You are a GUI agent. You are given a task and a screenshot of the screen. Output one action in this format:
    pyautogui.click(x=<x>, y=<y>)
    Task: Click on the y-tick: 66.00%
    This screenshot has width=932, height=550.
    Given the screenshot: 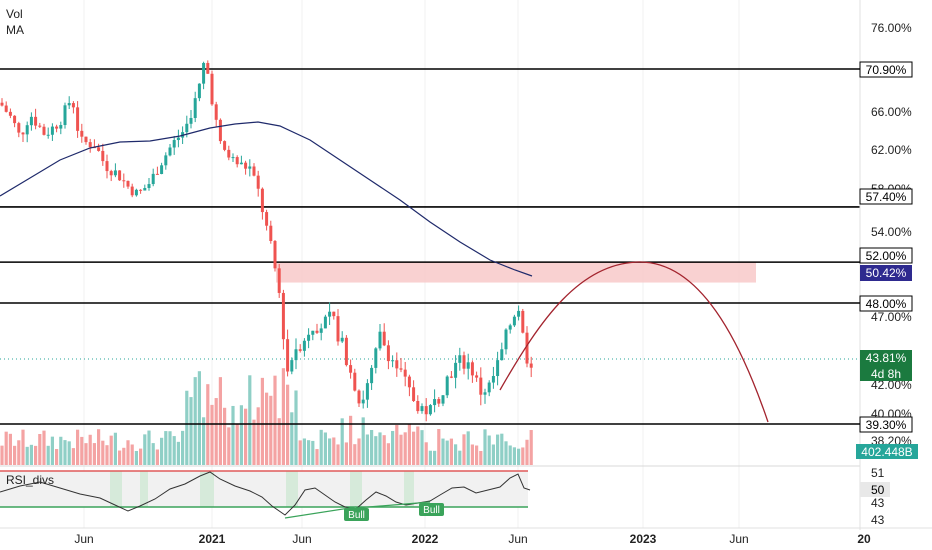 What is the action you would take?
    pyautogui.click(x=891, y=112)
    